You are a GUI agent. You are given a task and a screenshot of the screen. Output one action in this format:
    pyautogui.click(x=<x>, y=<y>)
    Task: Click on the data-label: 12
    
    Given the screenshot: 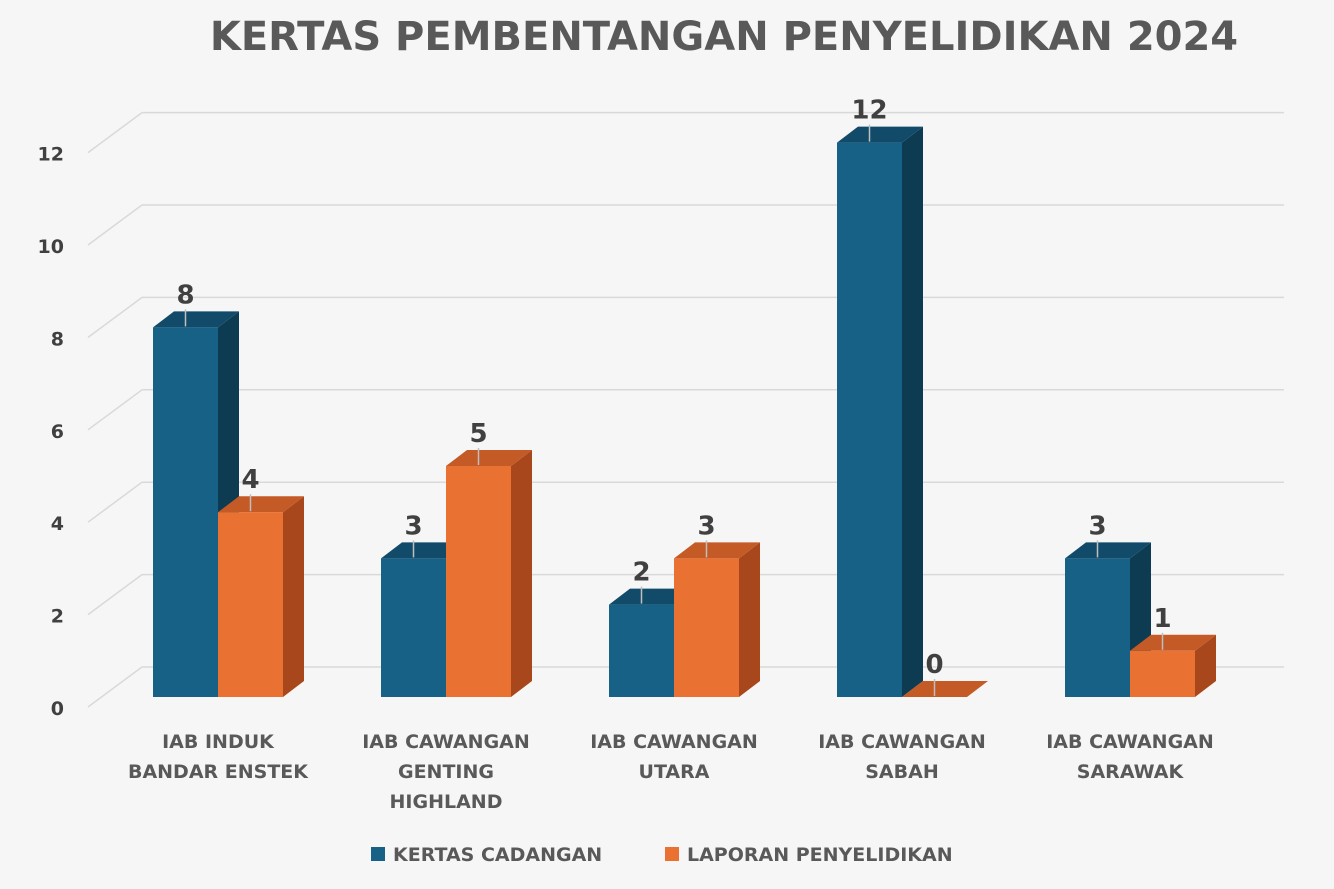 What is the action you would take?
    pyautogui.click(x=869, y=119)
    